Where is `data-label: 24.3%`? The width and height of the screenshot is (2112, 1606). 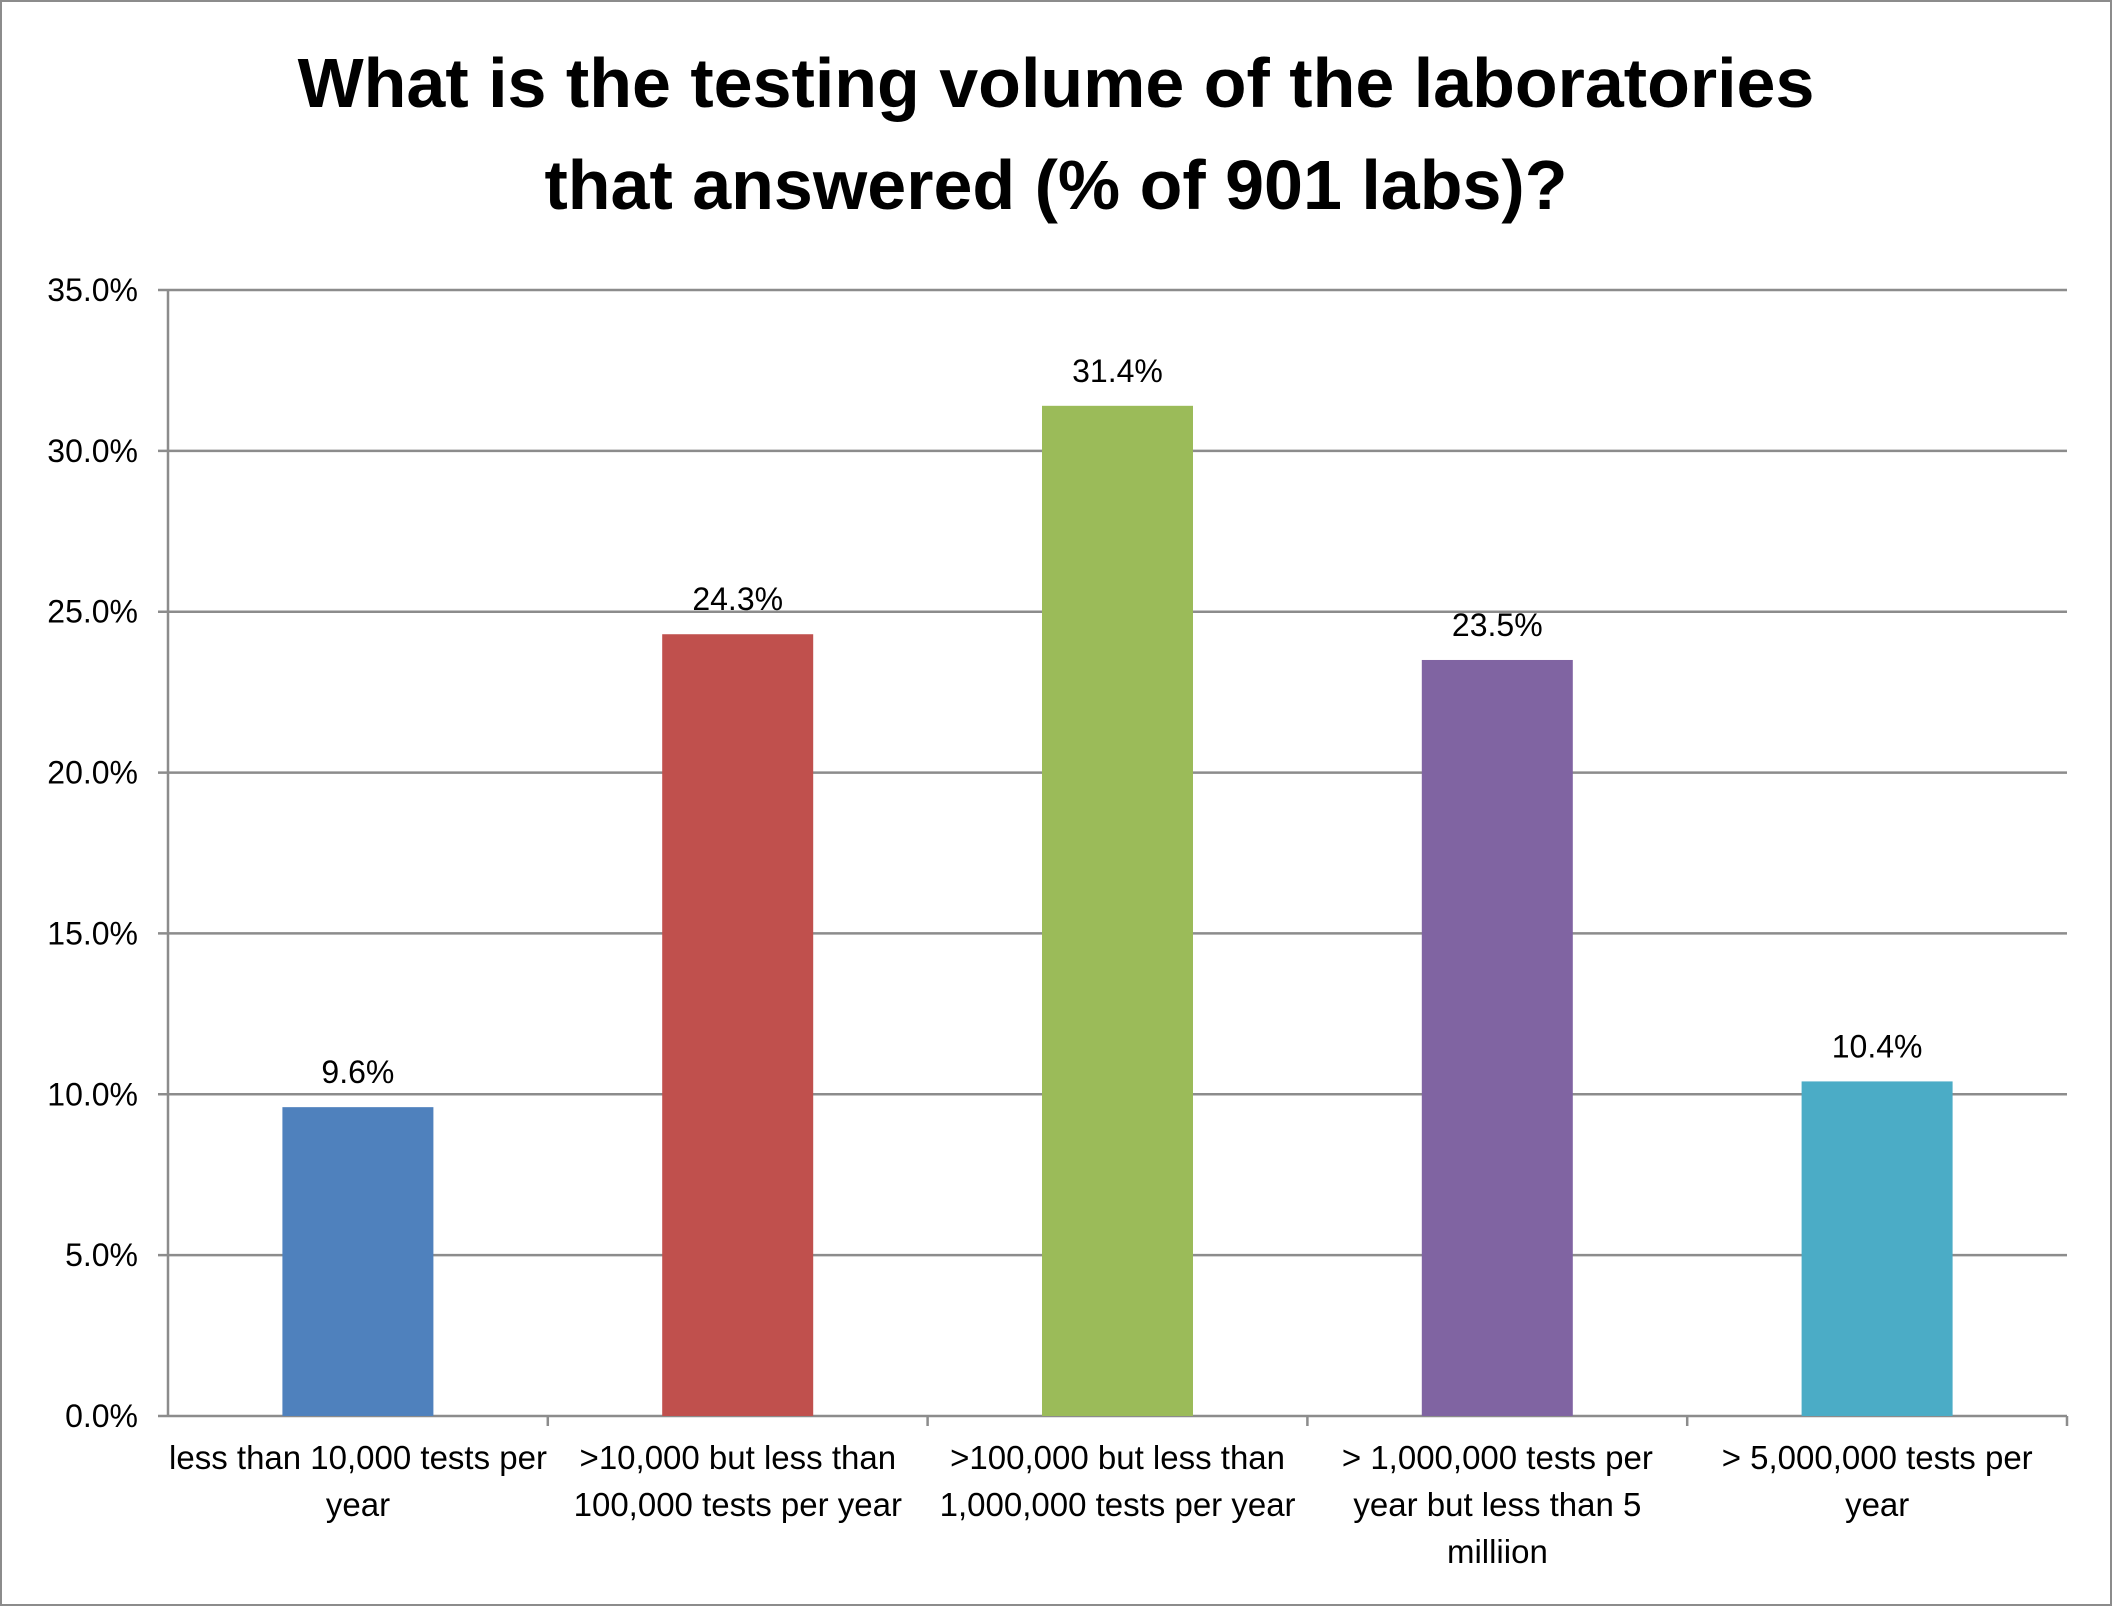
data-label: 24.3% is located at coordinates (737, 599).